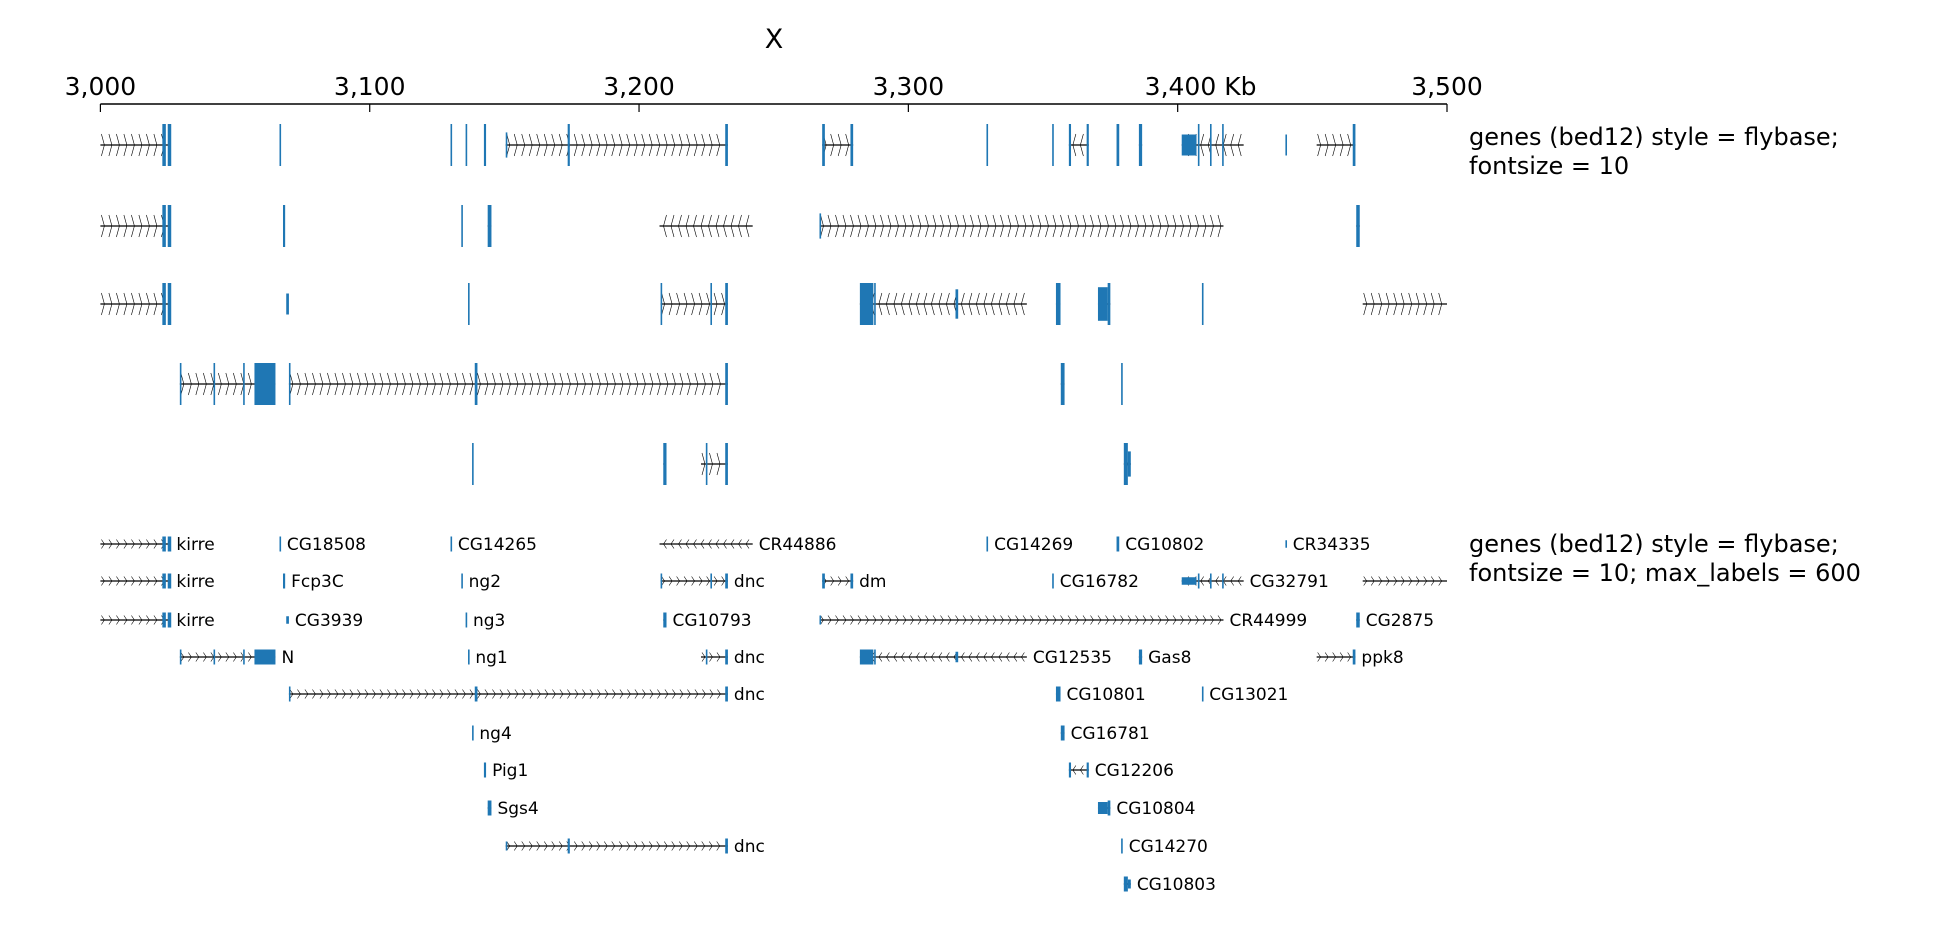 This screenshot has width=1944, height=925. Describe the element at coordinates (497, 545) in the screenshot. I see `gene-label: CG14265` at that location.